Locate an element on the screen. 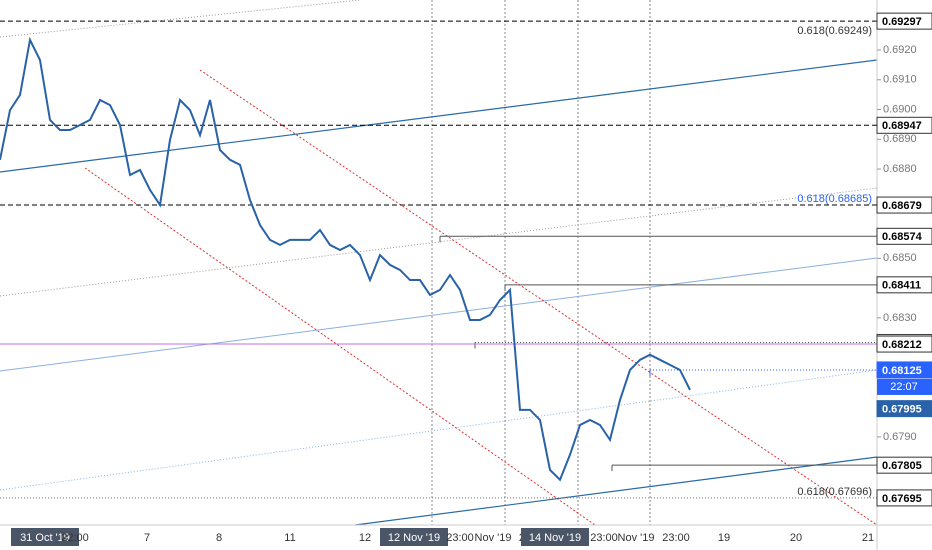 The height and width of the screenshot is (550, 932). countdown-box is located at coordinates (904, 386).